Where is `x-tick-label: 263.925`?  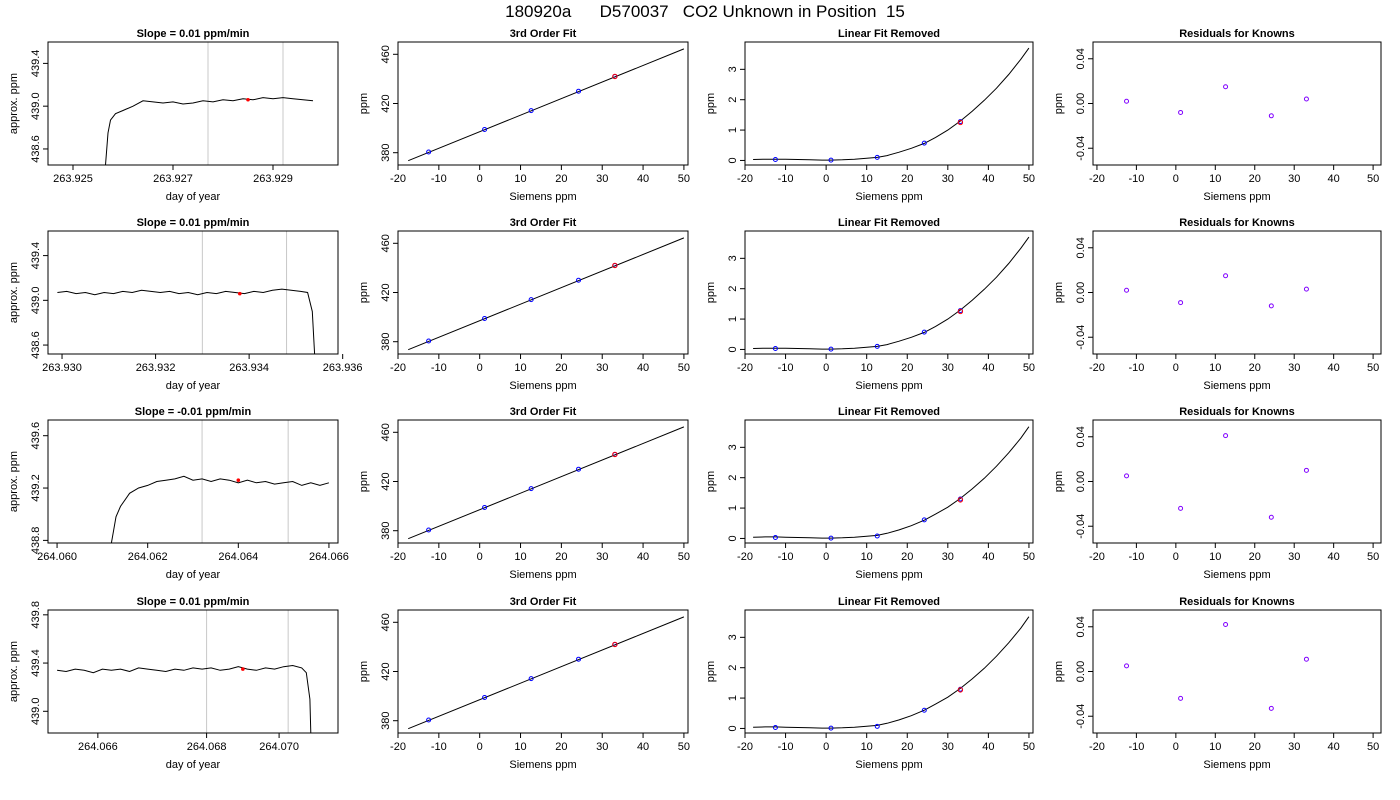
x-tick-label: 263.925 is located at coordinates (73, 179).